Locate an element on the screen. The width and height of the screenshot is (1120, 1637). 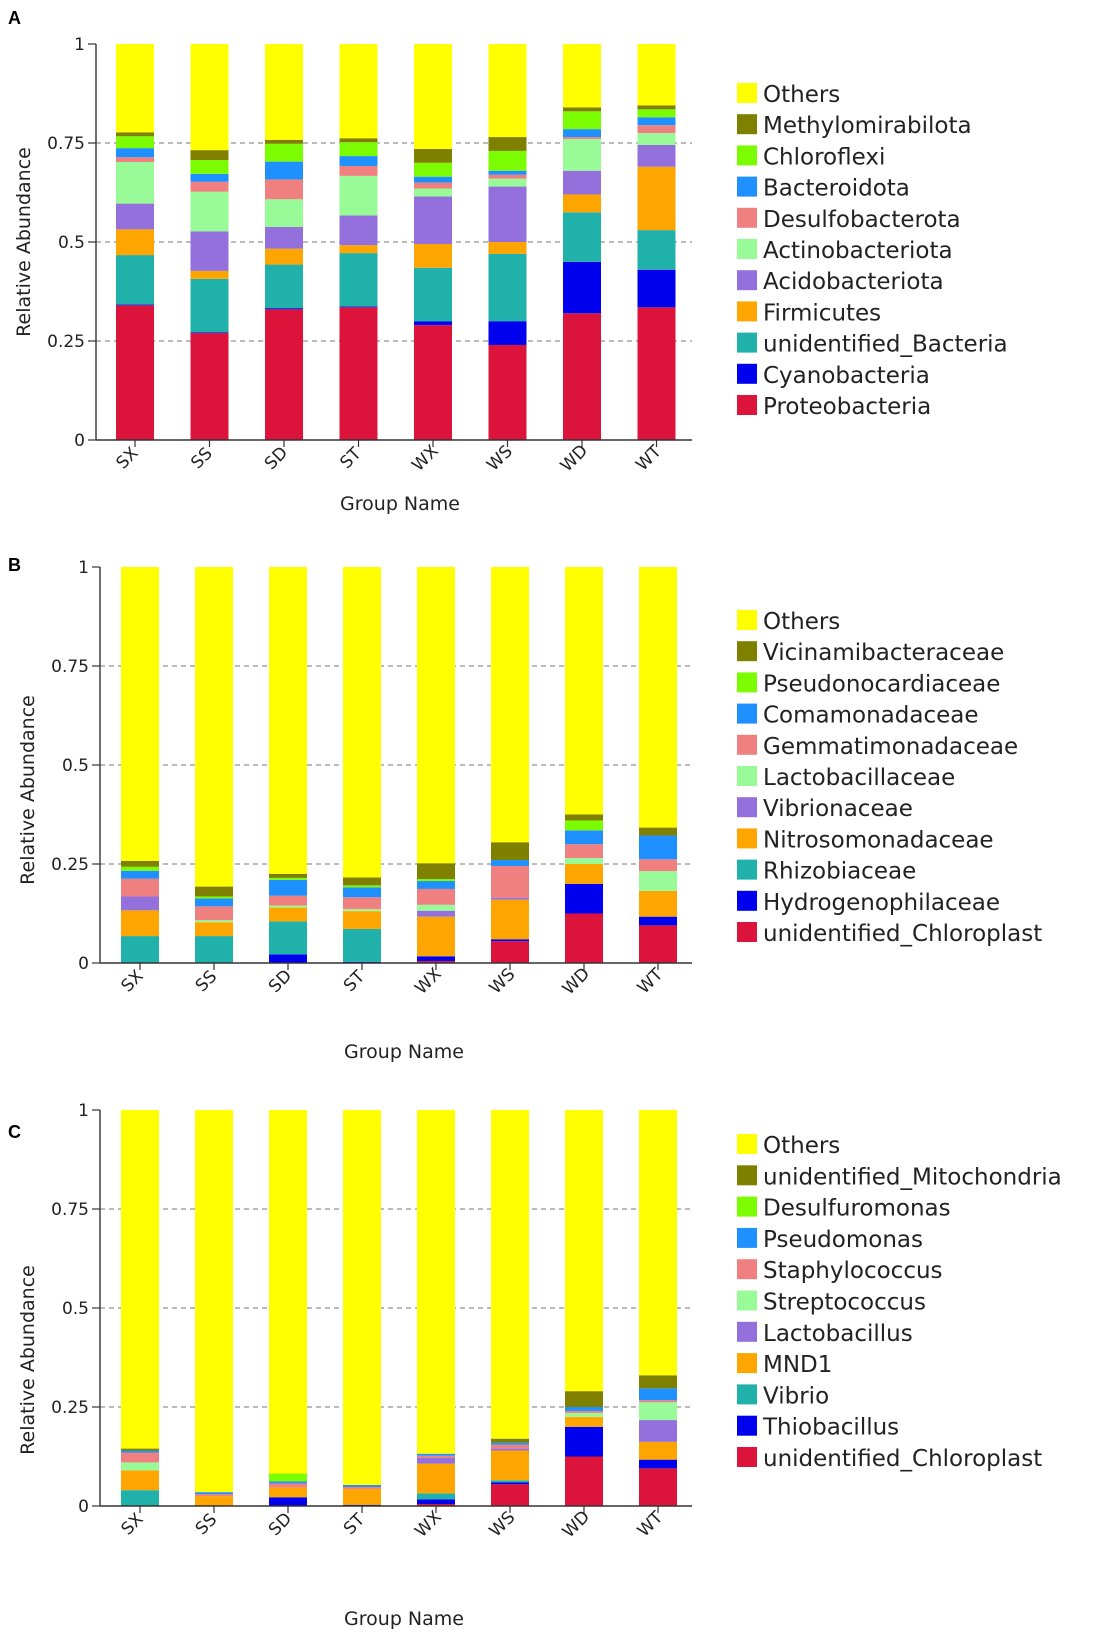
legend-label: Thiobacillus is located at coordinates (830, 1428).